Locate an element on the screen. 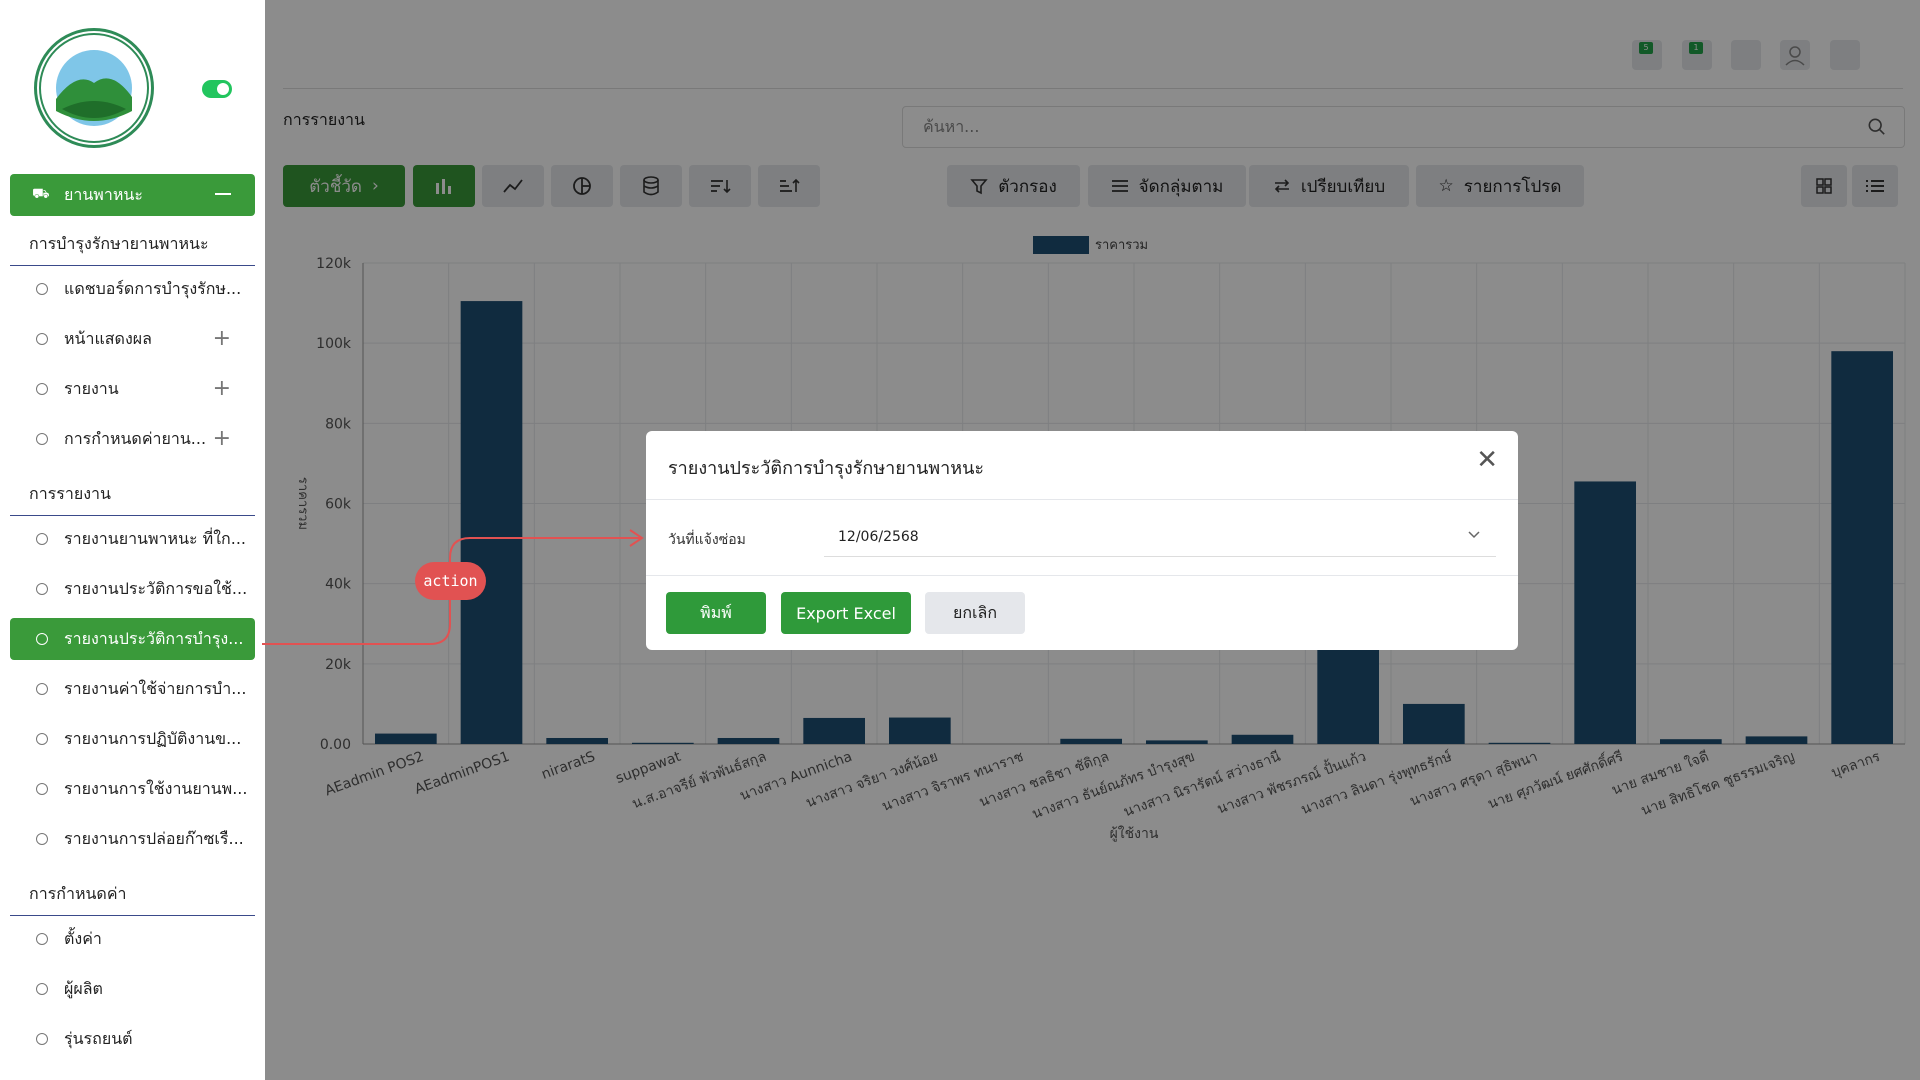 This screenshot has height=1080, width=1920. sidebar-item-label: ตั้งค่า is located at coordinates (83, 938).